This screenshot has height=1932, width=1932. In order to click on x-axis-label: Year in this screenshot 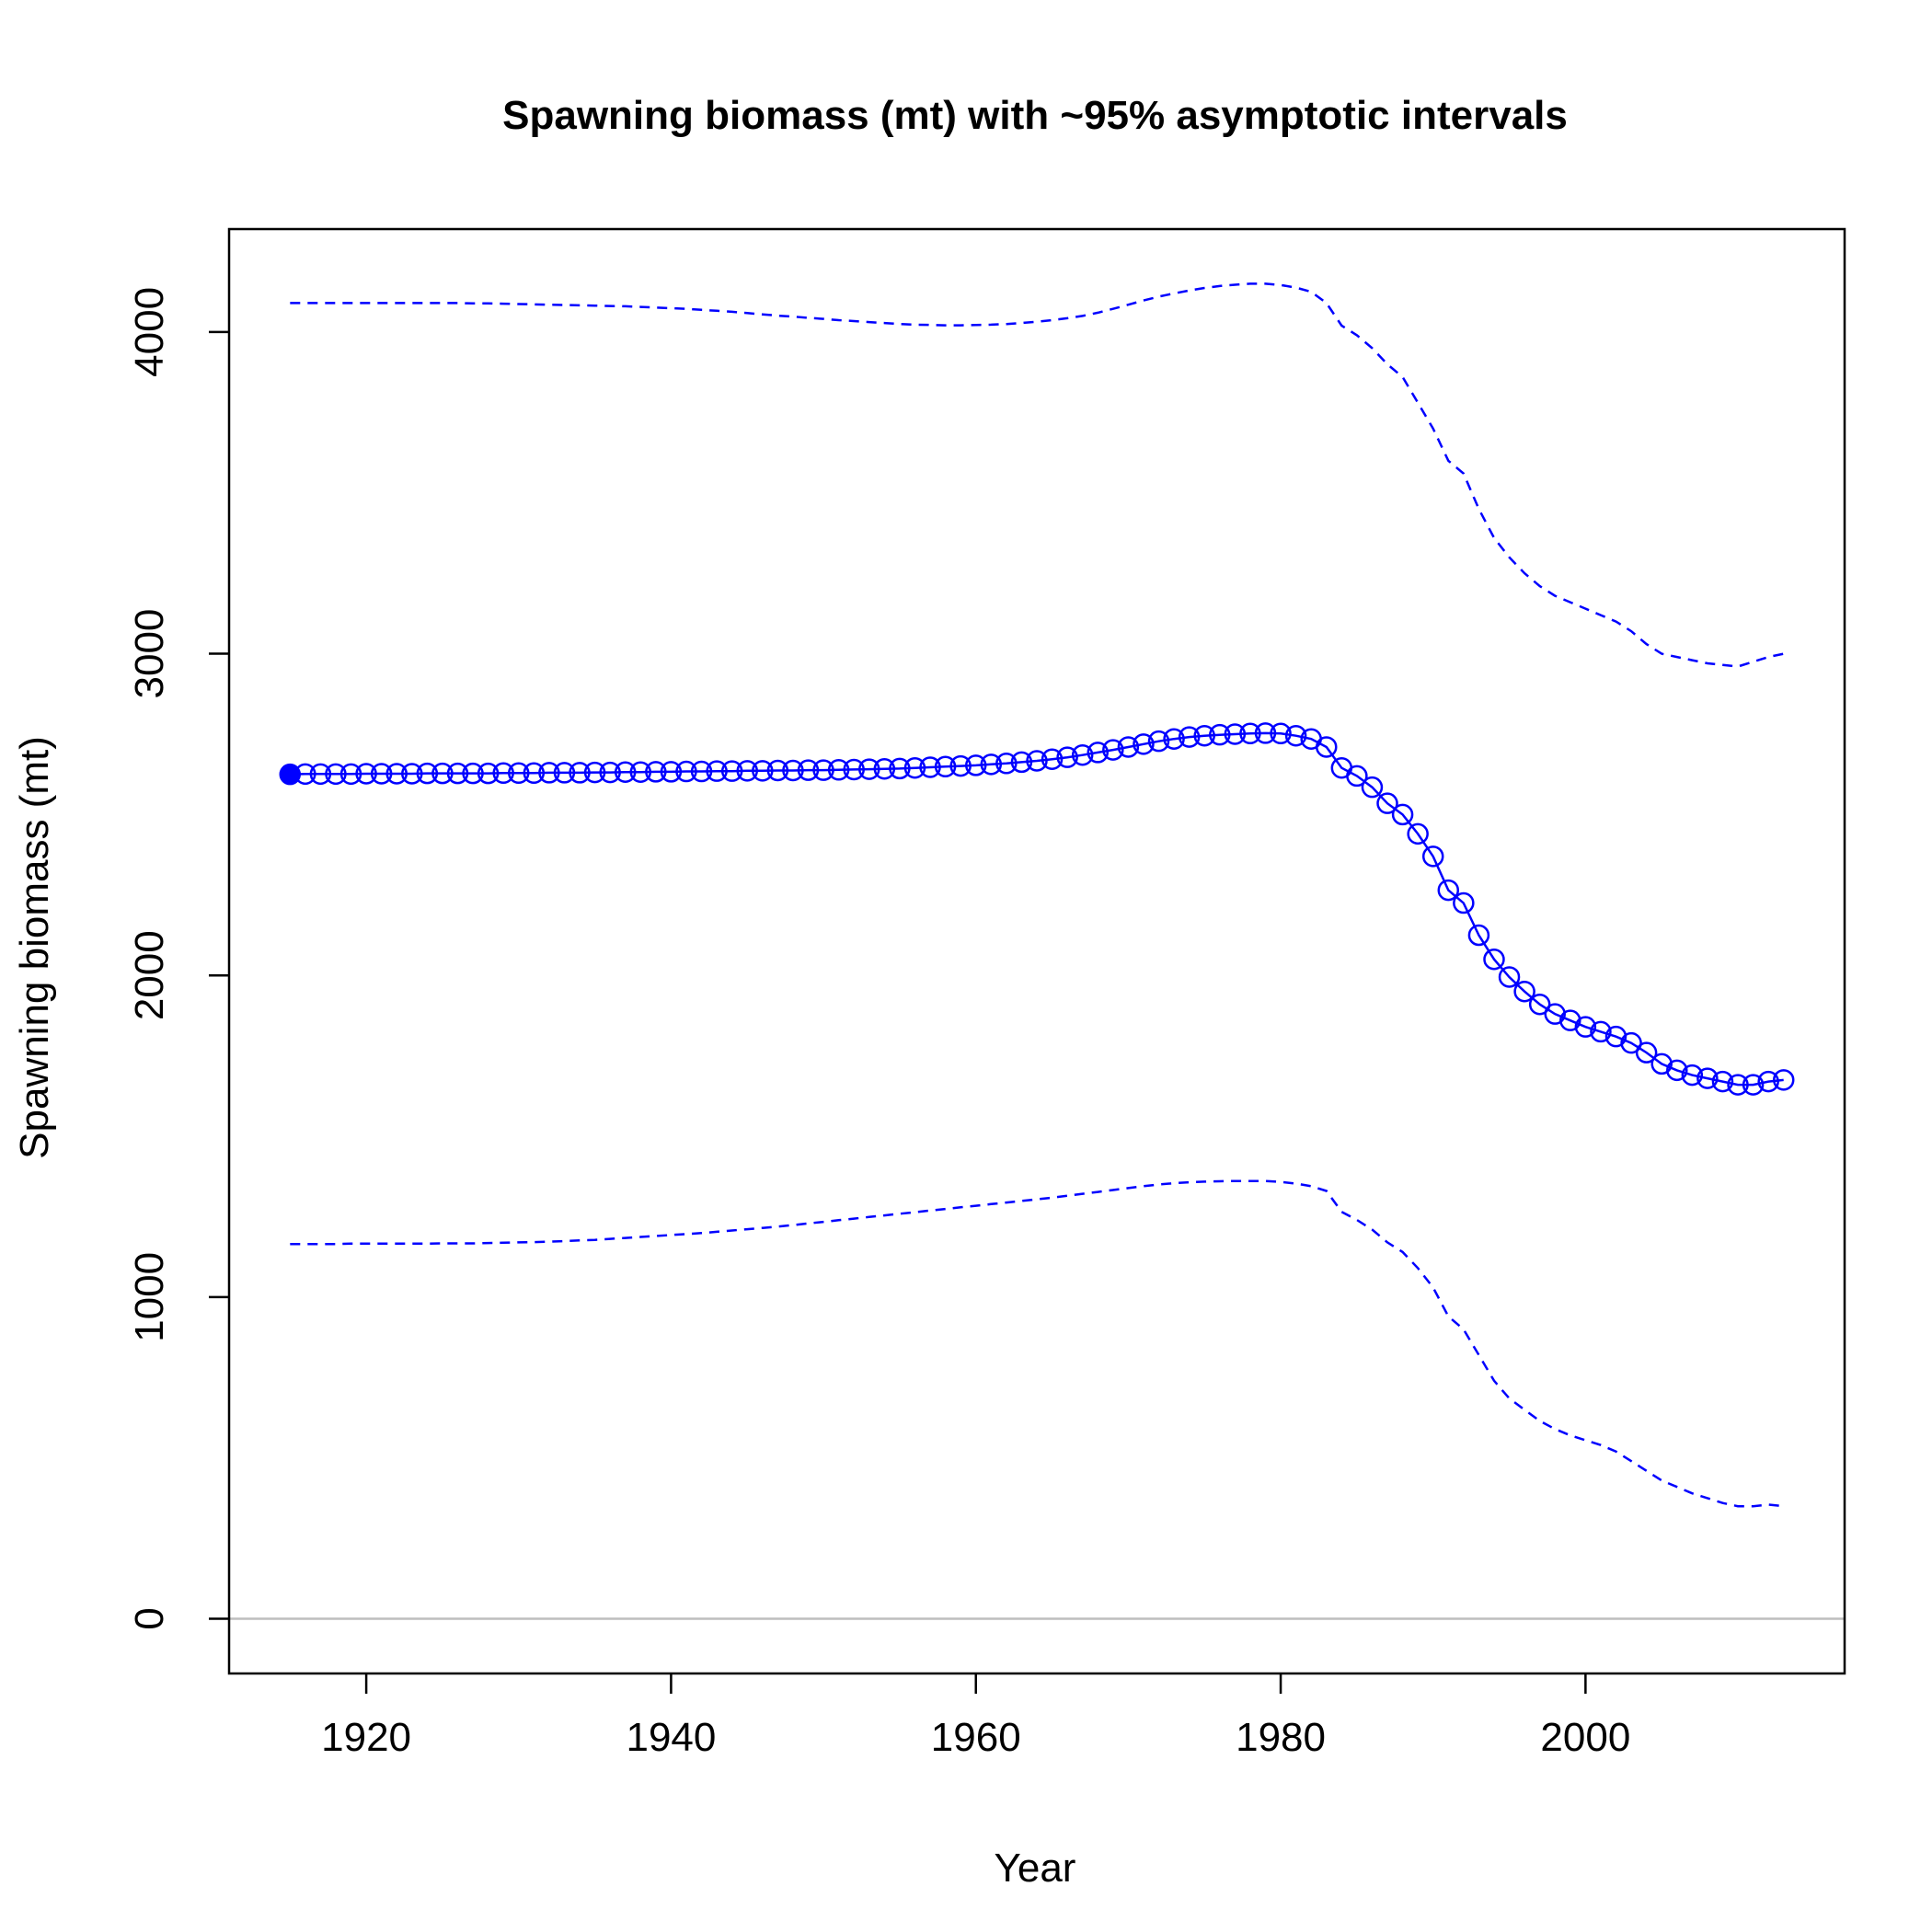, I will do `click(1035, 1868)`.